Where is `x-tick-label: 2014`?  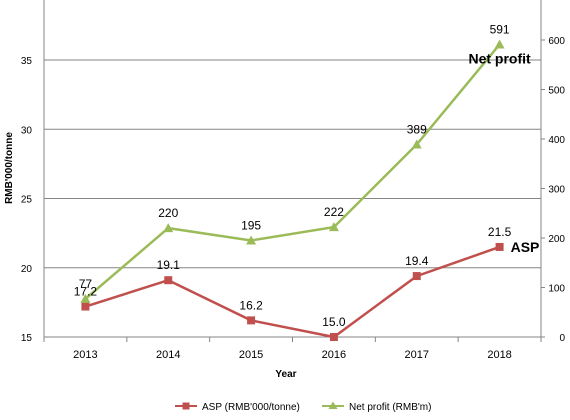
x-tick-label: 2014 is located at coordinates (168, 355).